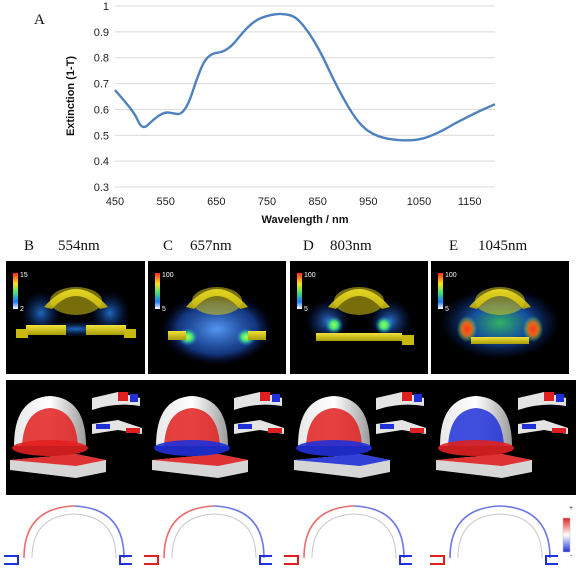  Describe the element at coordinates (440, 291) in the screenshot. I see `colorbar-e` at that location.